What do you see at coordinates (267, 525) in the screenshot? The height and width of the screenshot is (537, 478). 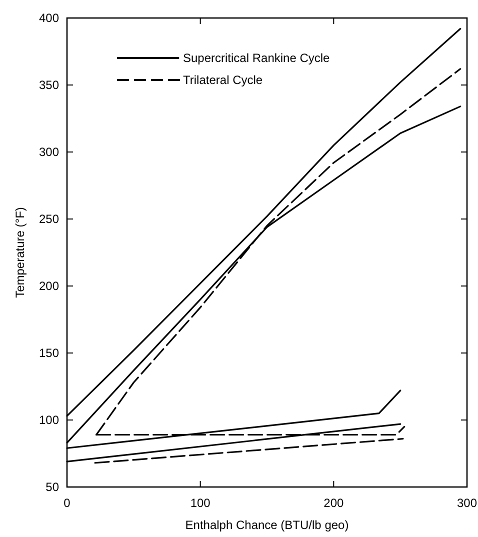 I see `x-axis-title: Enthalph Chance (BTU/lb geo)` at bounding box center [267, 525].